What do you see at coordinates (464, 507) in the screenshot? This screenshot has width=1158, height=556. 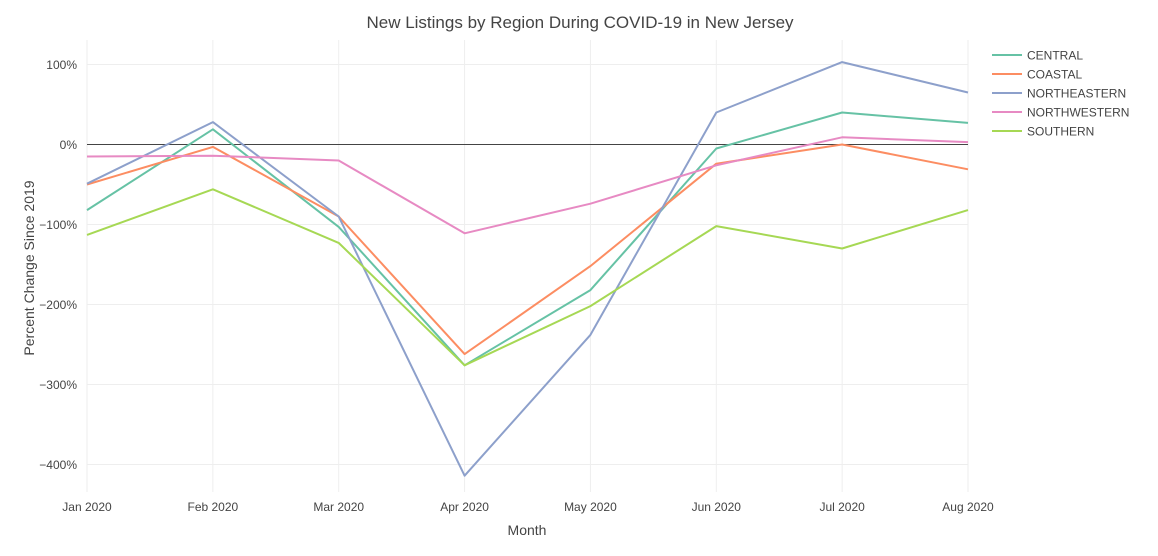 I see `x-tick-label: Apr 2020` at bounding box center [464, 507].